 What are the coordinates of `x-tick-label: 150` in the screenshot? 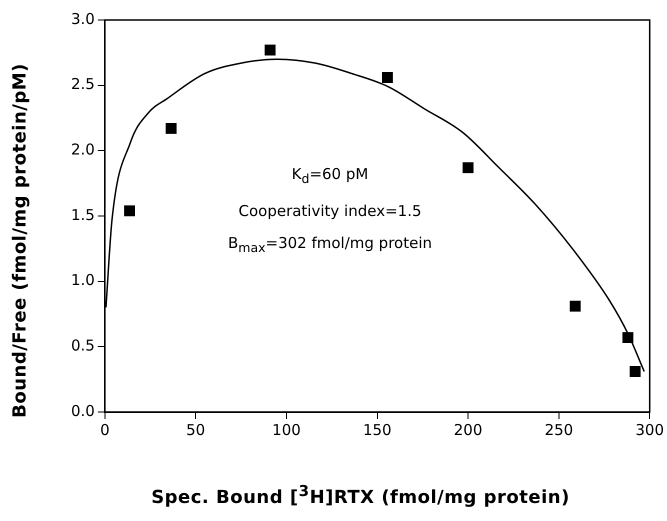 It's located at (377, 429).